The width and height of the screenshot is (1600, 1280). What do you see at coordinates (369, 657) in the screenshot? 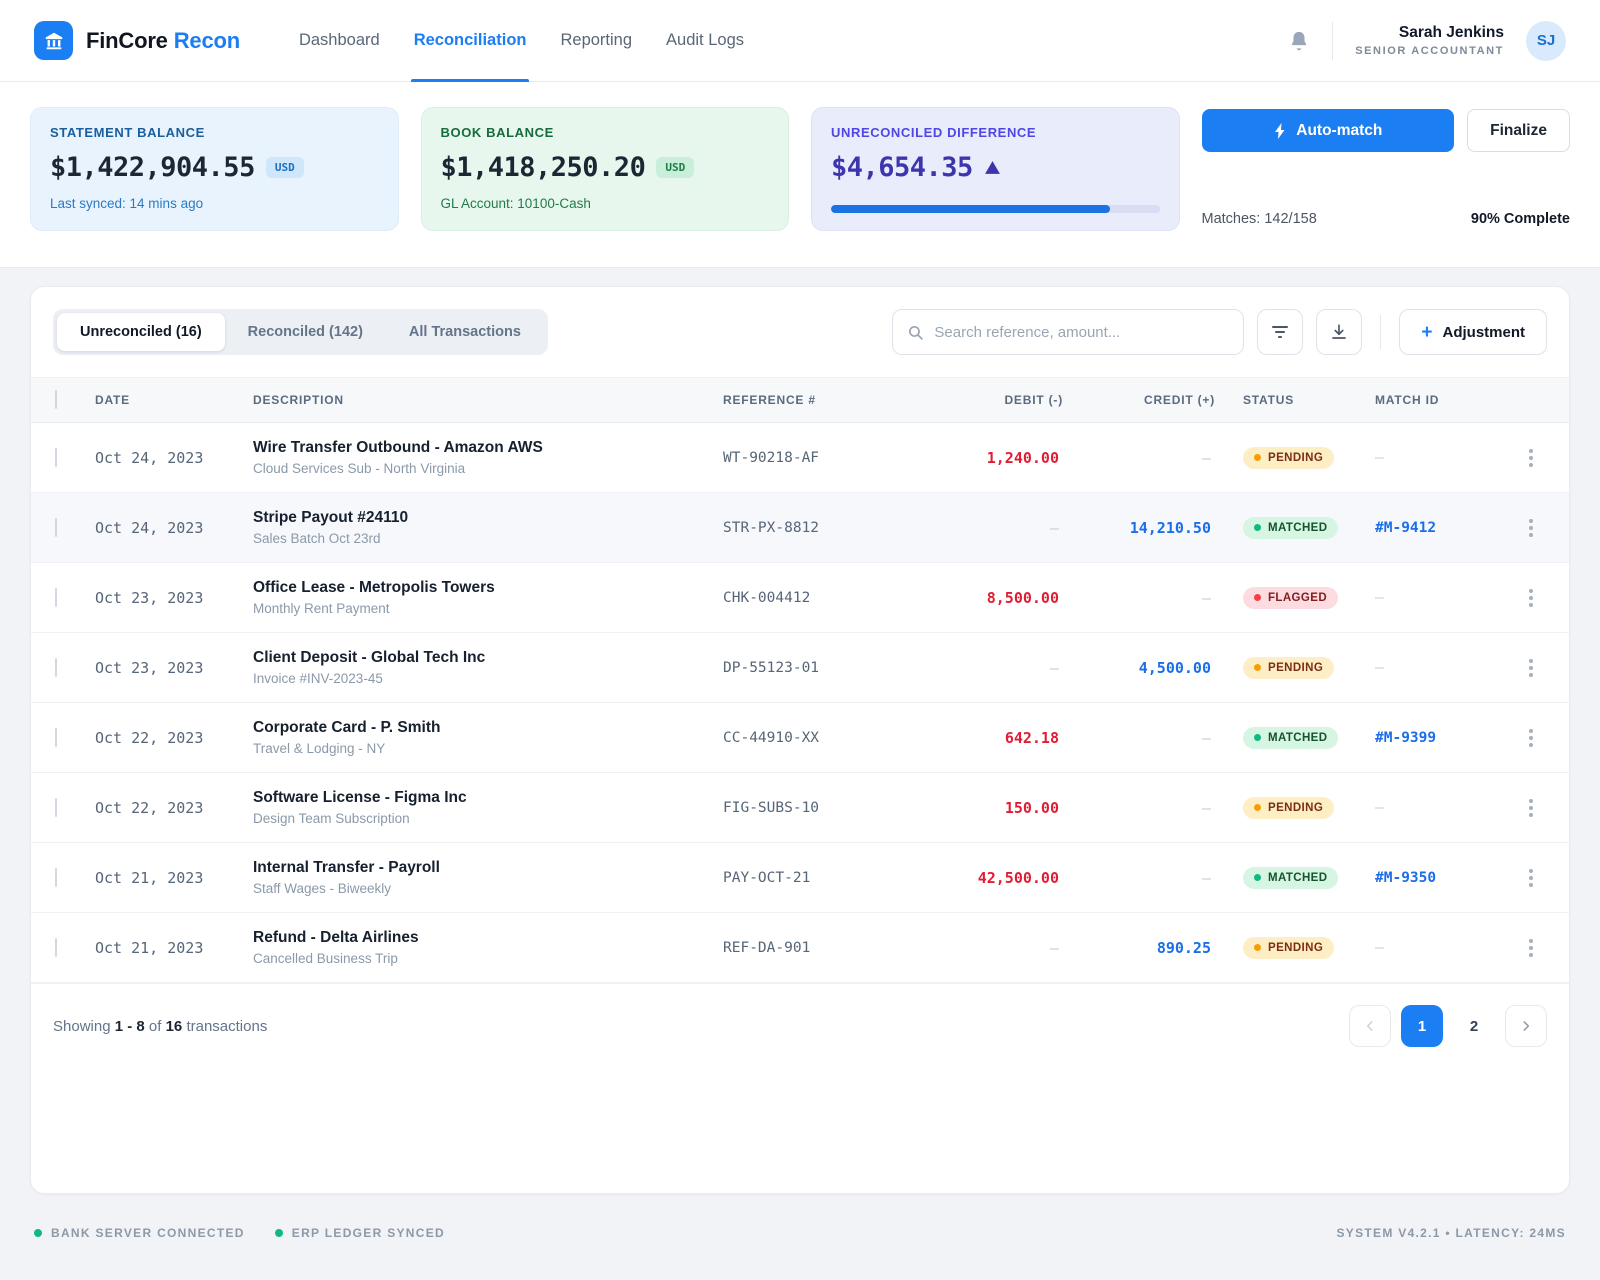
I see `transaction-title: Client Deposit - Global Tech Inc` at bounding box center [369, 657].